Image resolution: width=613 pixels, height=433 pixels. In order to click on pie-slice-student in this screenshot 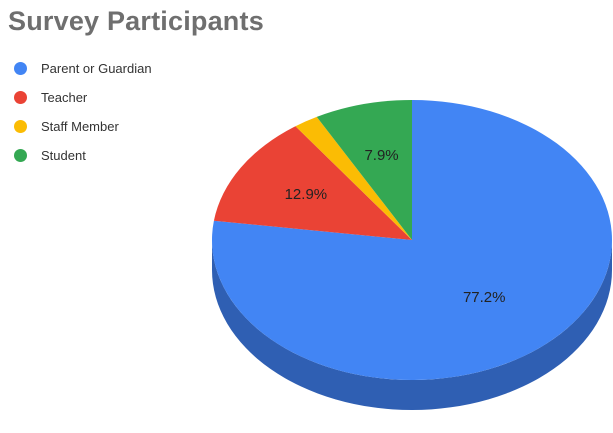, I will do `click(364, 170)`.